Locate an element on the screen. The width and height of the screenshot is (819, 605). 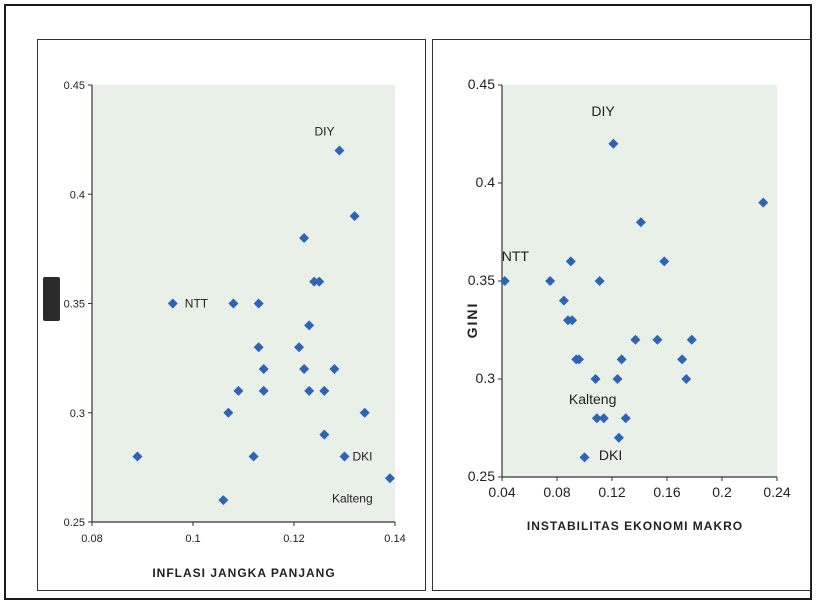
x-axis-label: INSTABILITAS EKONOMI MAKRO is located at coordinates (635, 526).